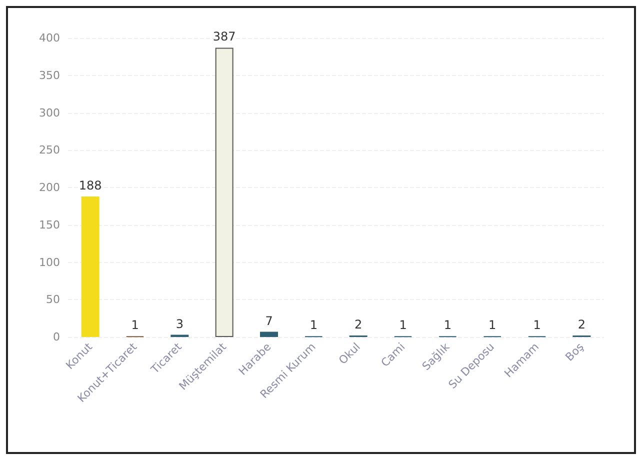  Describe the element at coordinates (49, 262) in the screenshot. I see `y-tick-label: 100` at that location.